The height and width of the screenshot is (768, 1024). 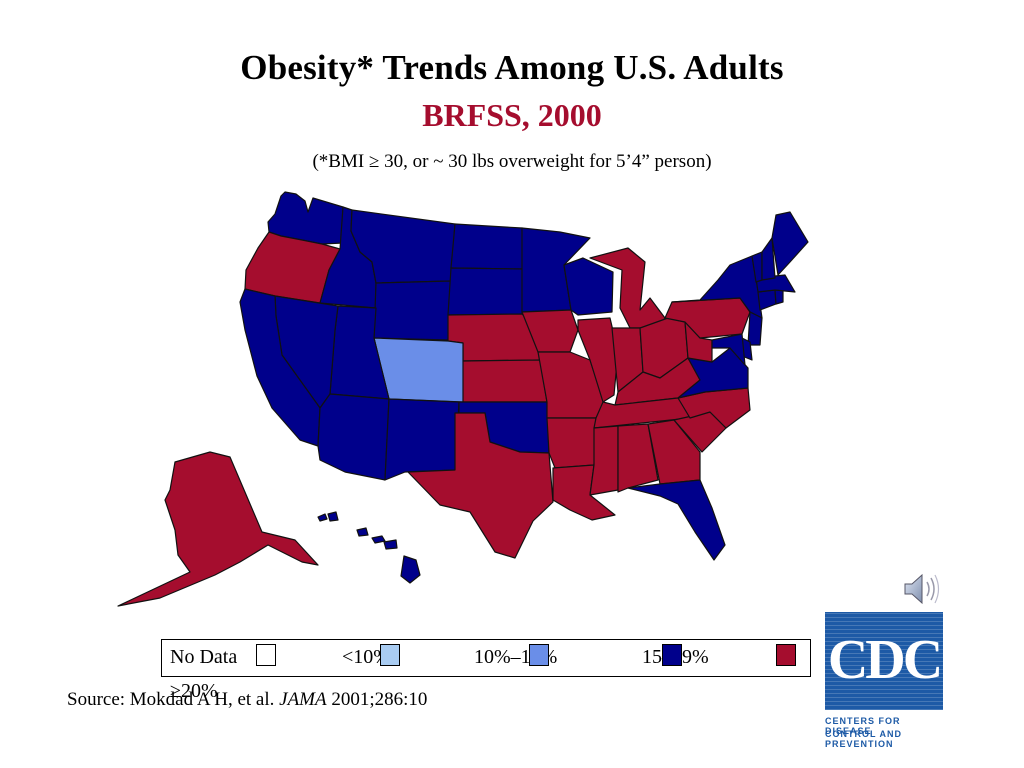 I want to click on cdc-logo-line2: CONTROL AND PREVENTION, so click(x=863, y=739).